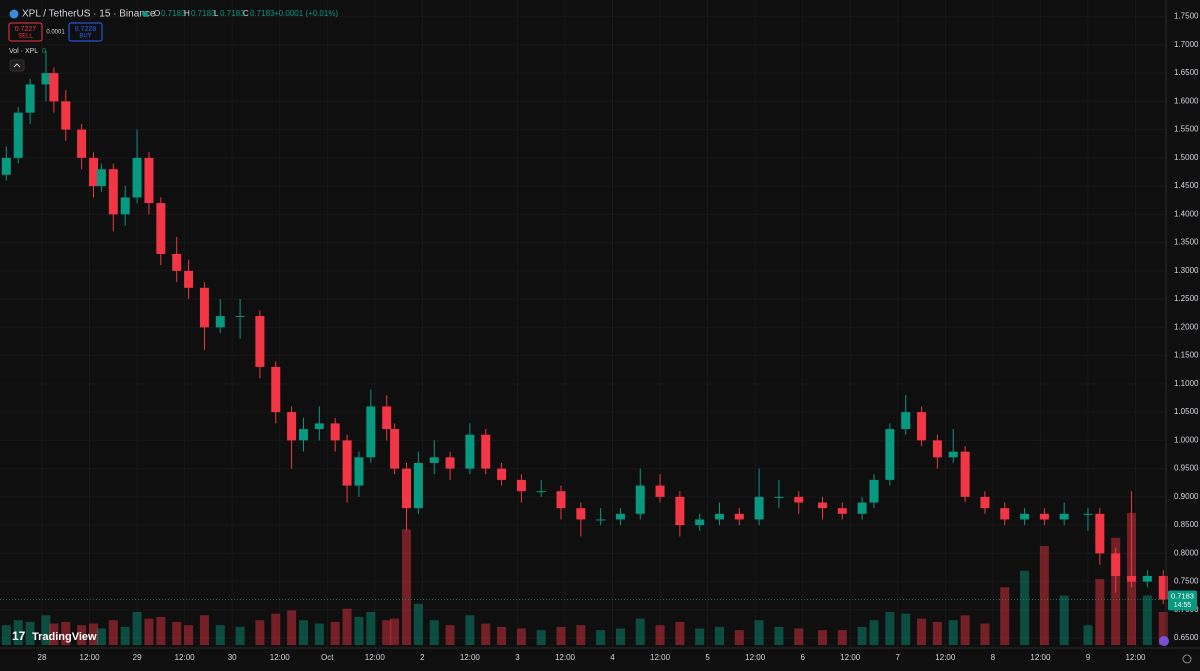 This screenshot has width=1200, height=671. What do you see at coordinates (1186, 637) in the screenshot?
I see `y-tick-label: 0.6500` at bounding box center [1186, 637].